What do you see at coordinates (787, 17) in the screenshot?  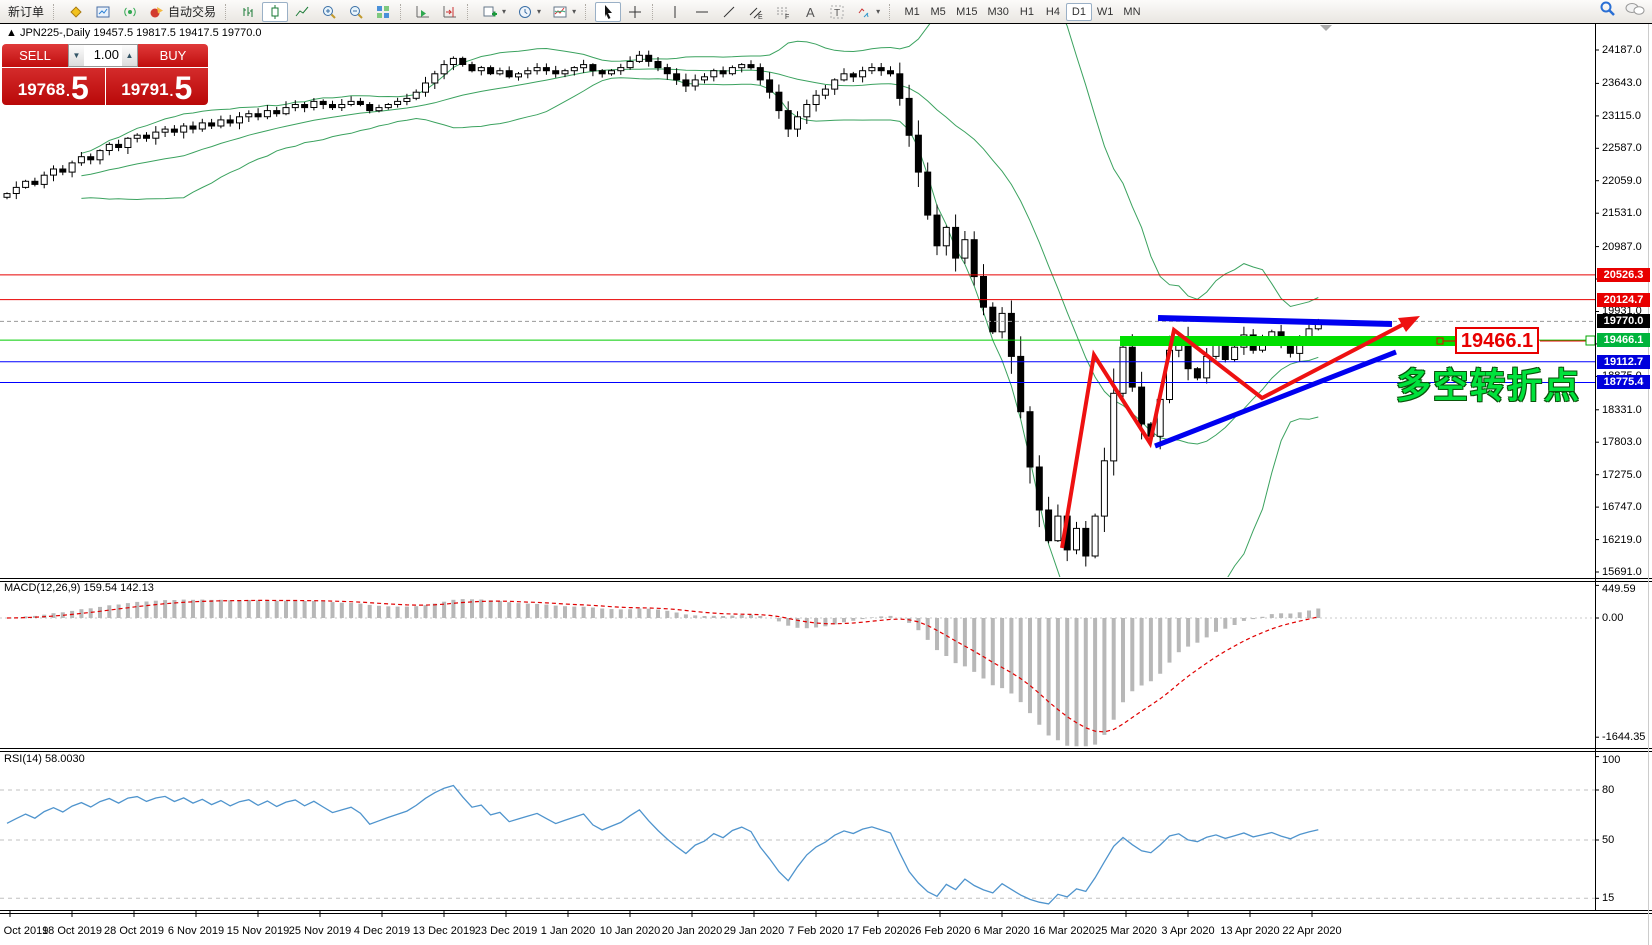 I see `svg-text: F` at bounding box center [787, 17].